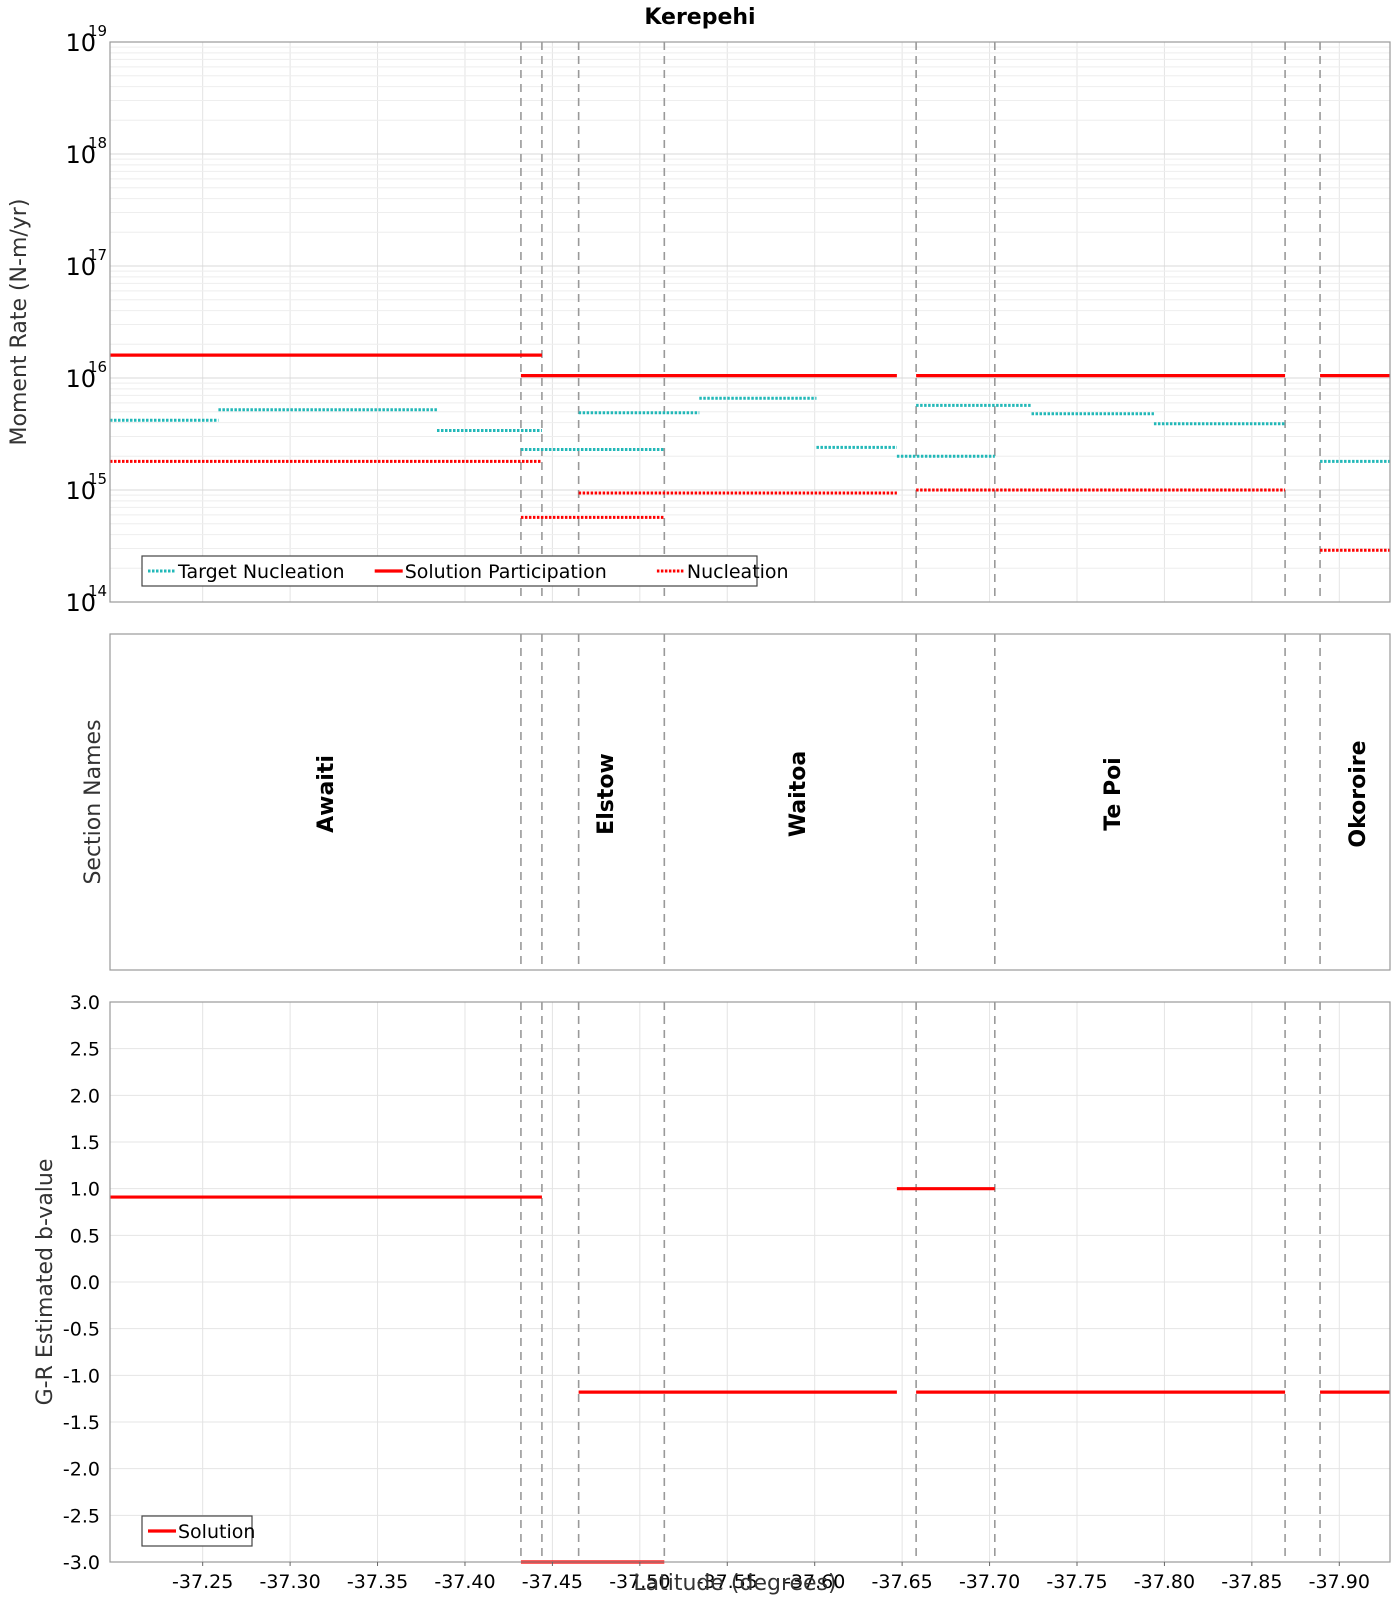  What do you see at coordinates (85, 1190) in the screenshot?
I see `y-tick-label: 1.0` at bounding box center [85, 1190].